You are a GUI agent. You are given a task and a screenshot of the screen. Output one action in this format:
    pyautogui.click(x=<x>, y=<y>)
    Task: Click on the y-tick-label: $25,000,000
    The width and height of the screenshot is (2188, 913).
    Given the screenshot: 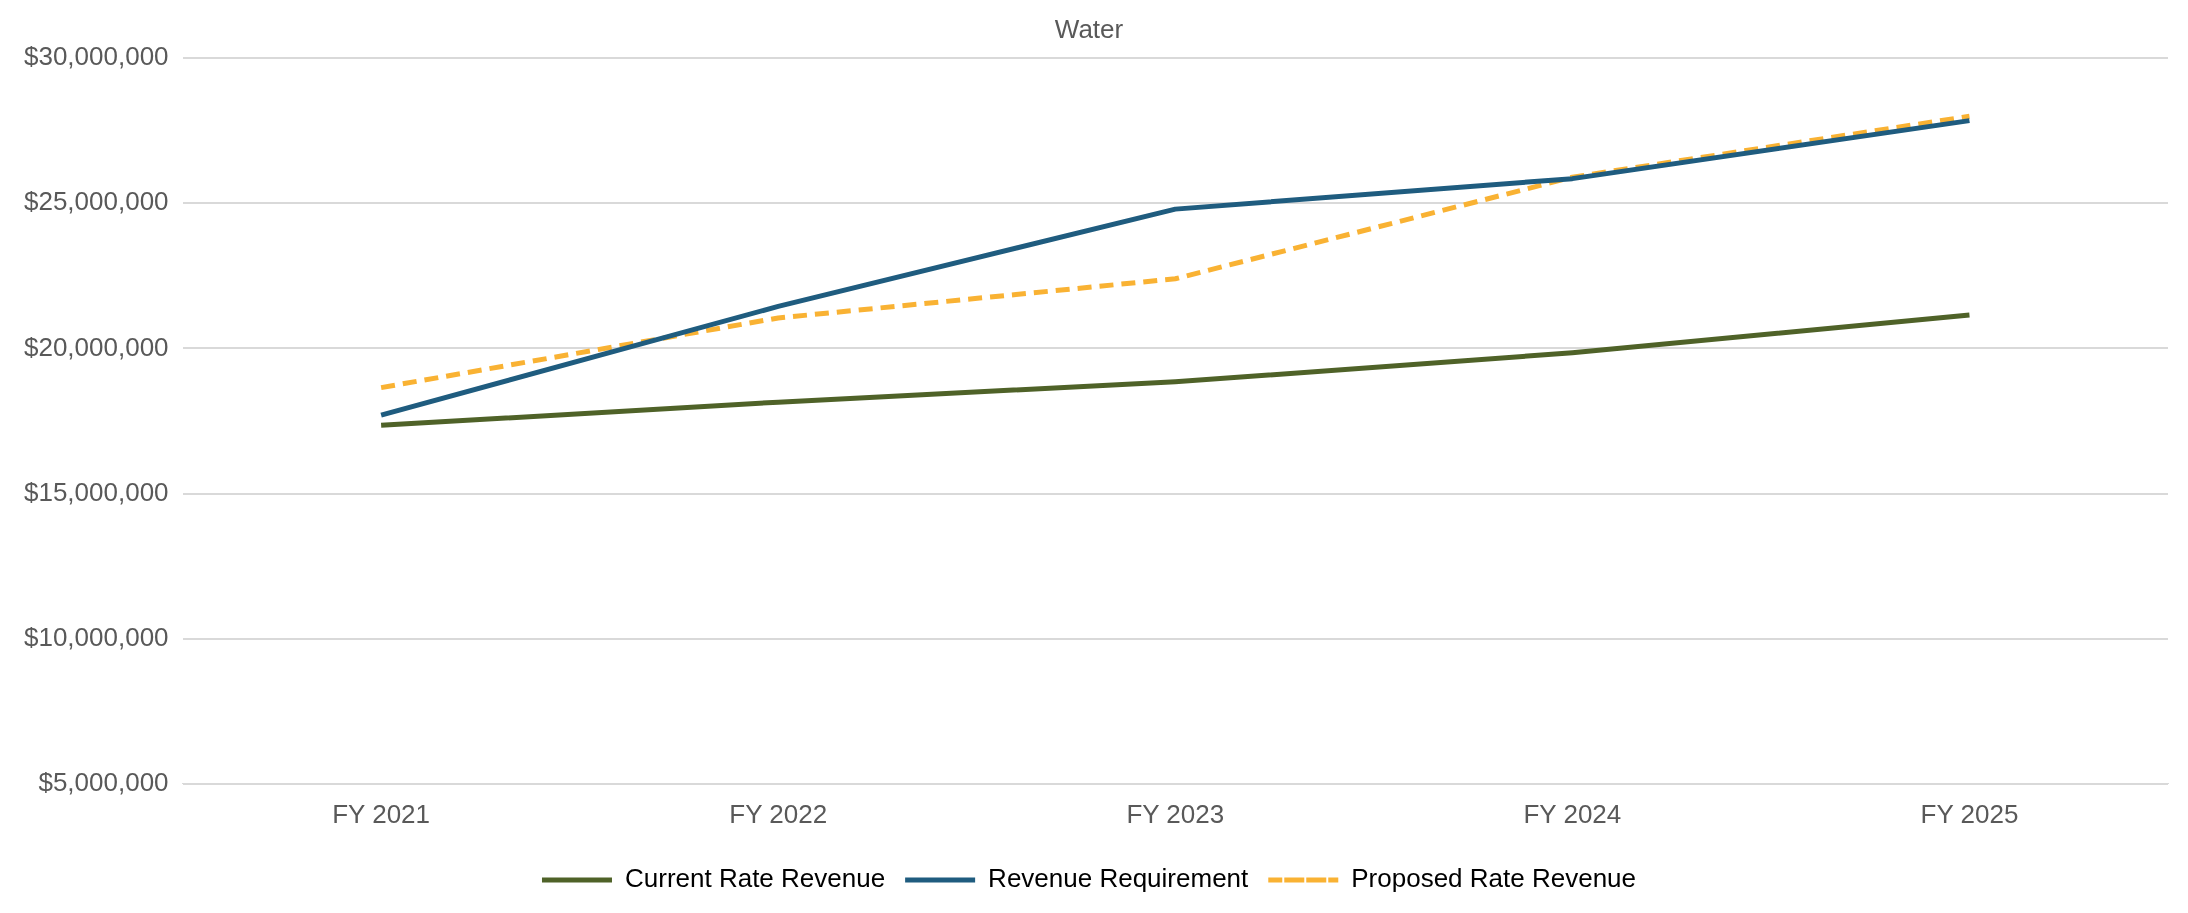 What is the action you would take?
    pyautogui.click(x=96, y=201)
    